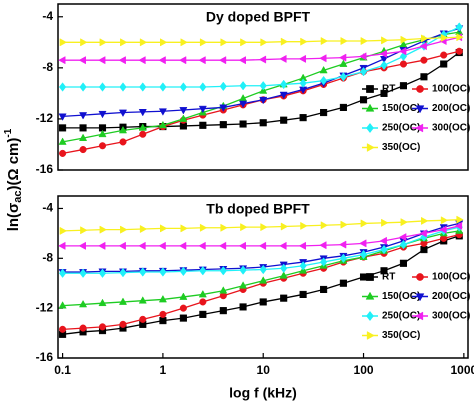  I want to click on x-tick-label: 10, so click(264, 370).